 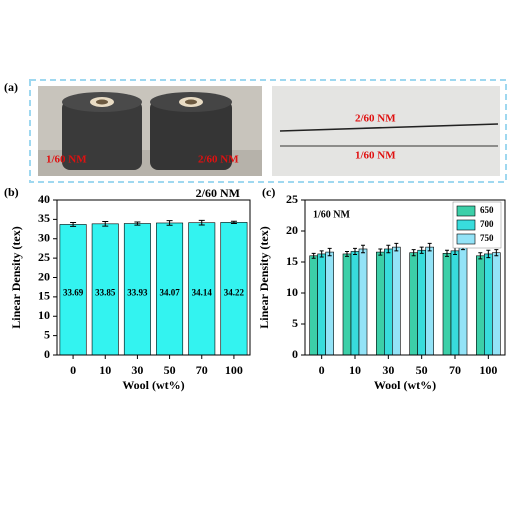 I want to click on value-label: 33.69, so click(x=73, y=293).